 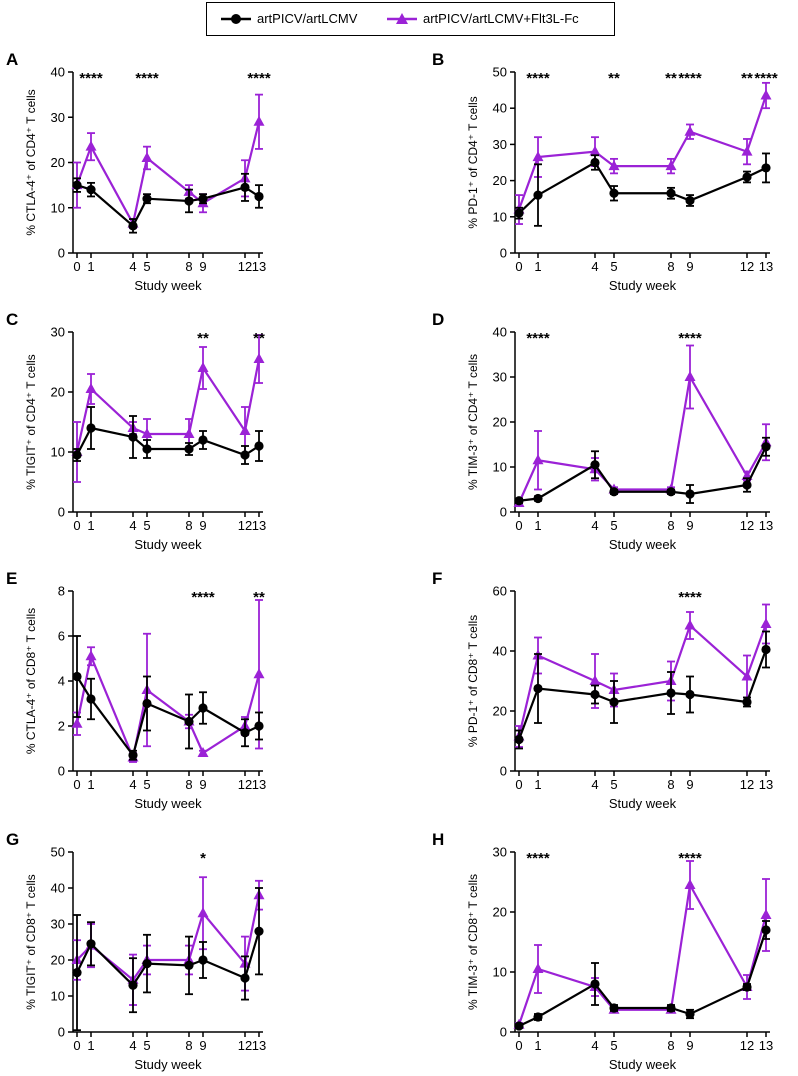 What do you see at coordinates (31, 941) in the screenshot?
I see `y-axis-label: % TIGIT⁺ of CD8⁺ T cells` at bounding box center [31, 941].